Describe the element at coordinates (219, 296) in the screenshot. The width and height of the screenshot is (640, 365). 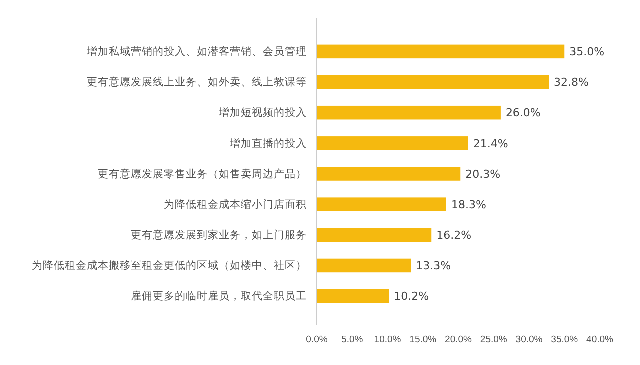
I see `y-tick-label: 雇佣更多的临时雇员，取代全职员工` at that location.